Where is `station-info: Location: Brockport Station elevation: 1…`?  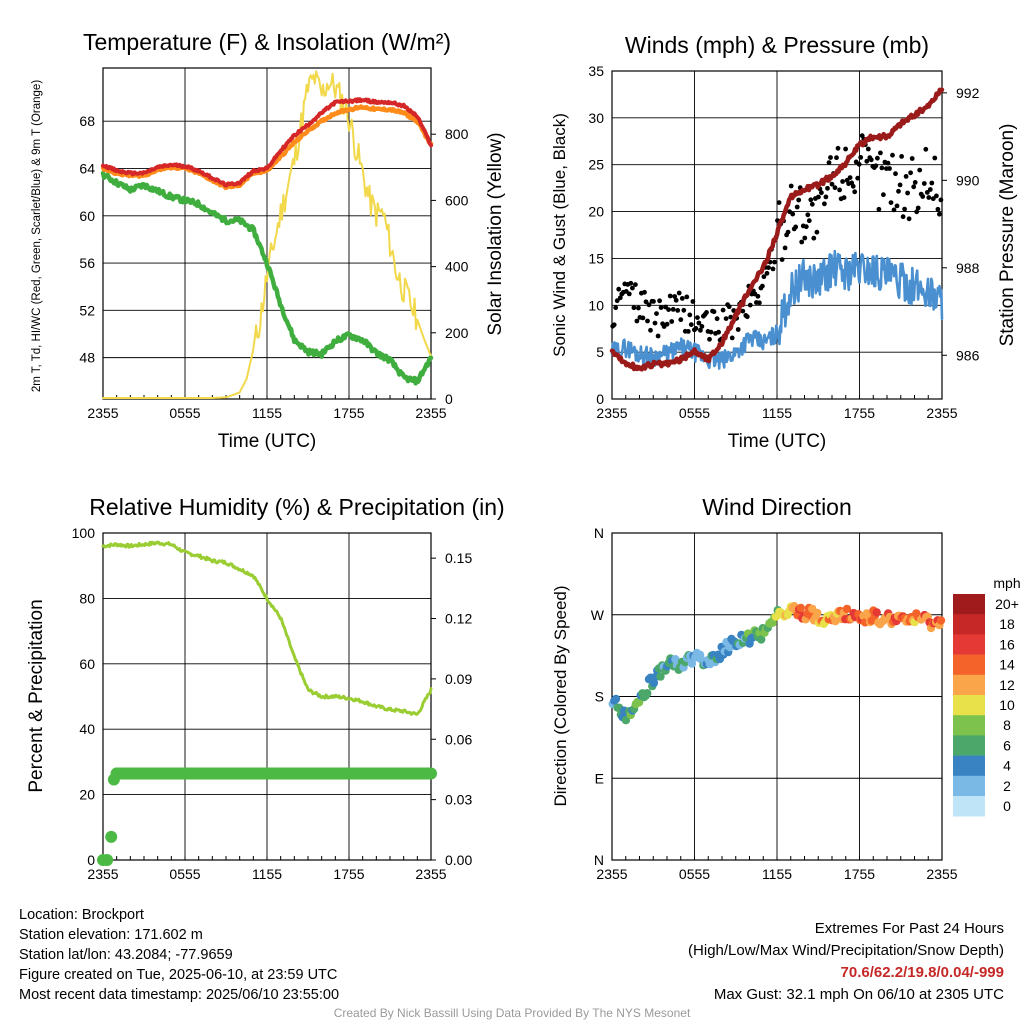 station-info: Location: Brockport Station elevation: 1… is located at coordinates (179, 955).